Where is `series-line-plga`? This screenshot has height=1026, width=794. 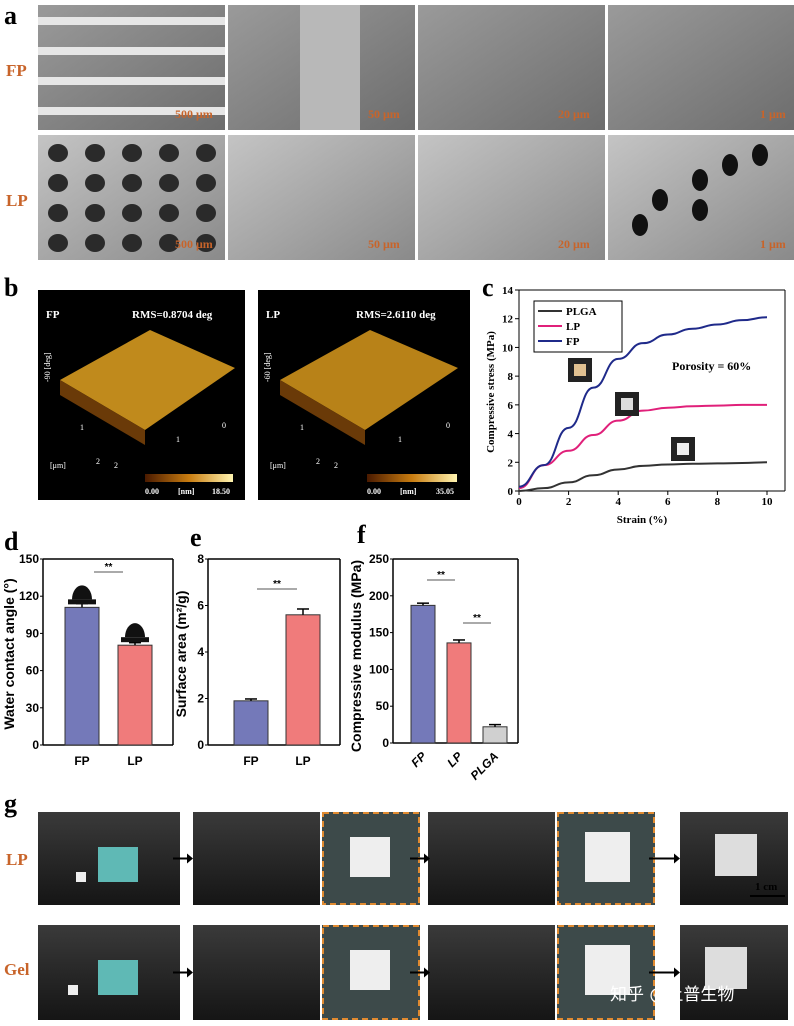 series-line-plga is located at coordinates (643, 476).